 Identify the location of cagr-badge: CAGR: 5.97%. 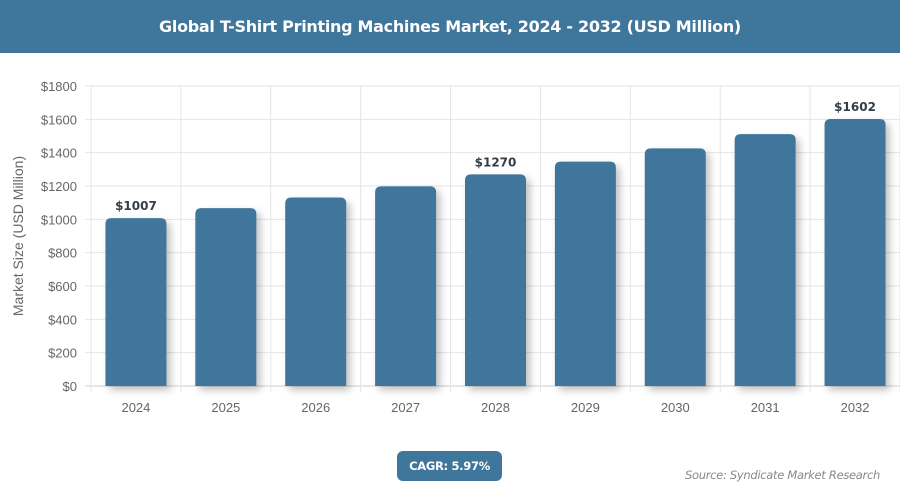
(449, 466).